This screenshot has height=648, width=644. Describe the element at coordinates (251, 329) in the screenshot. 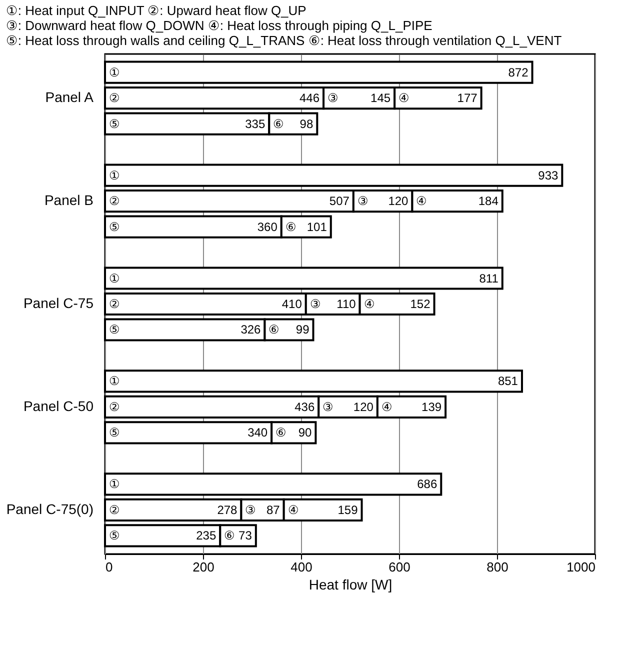

I see `data-label: 326` at that location.